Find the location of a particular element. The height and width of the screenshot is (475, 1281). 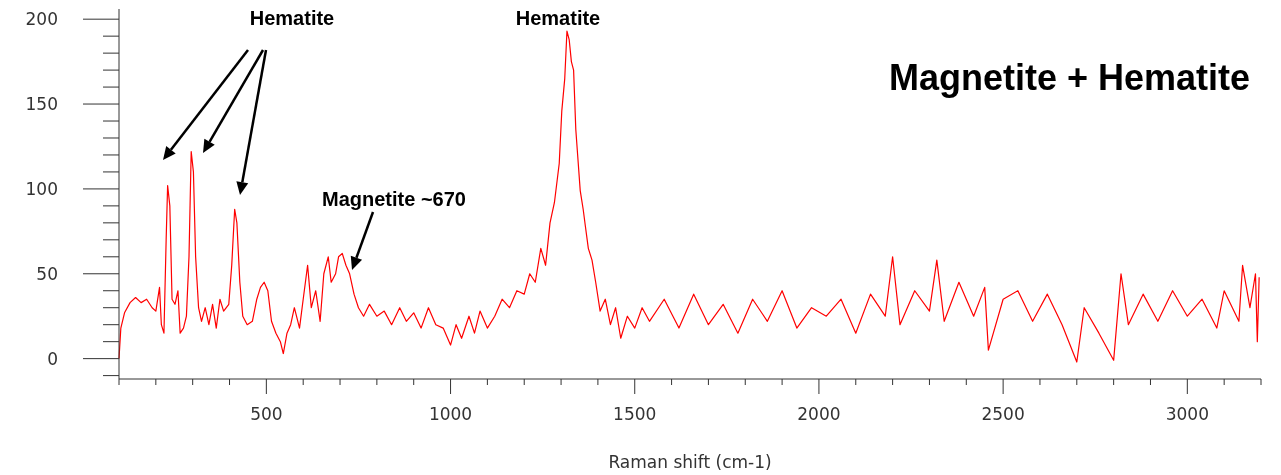

annotation: Magnetite + Hematite is located at coordinates (1069, 77).